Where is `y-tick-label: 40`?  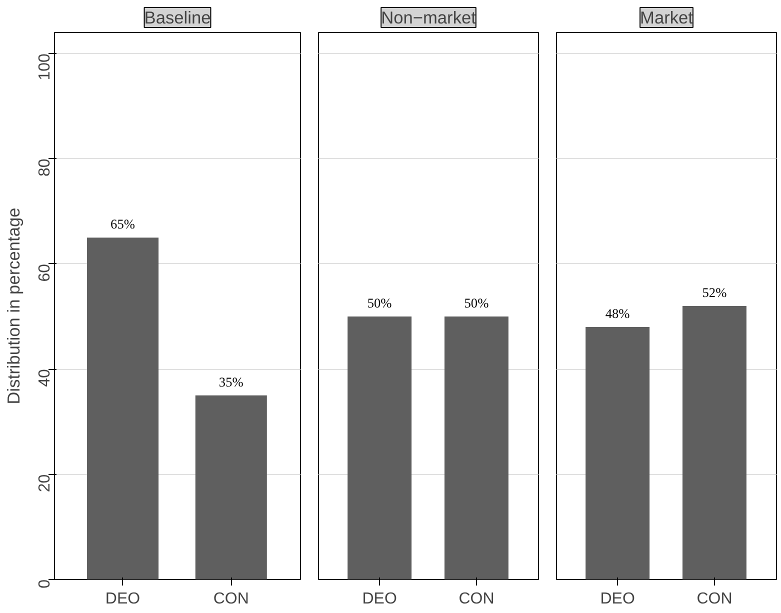
y-tick-label: 40 is located at coordinates (45, 378).